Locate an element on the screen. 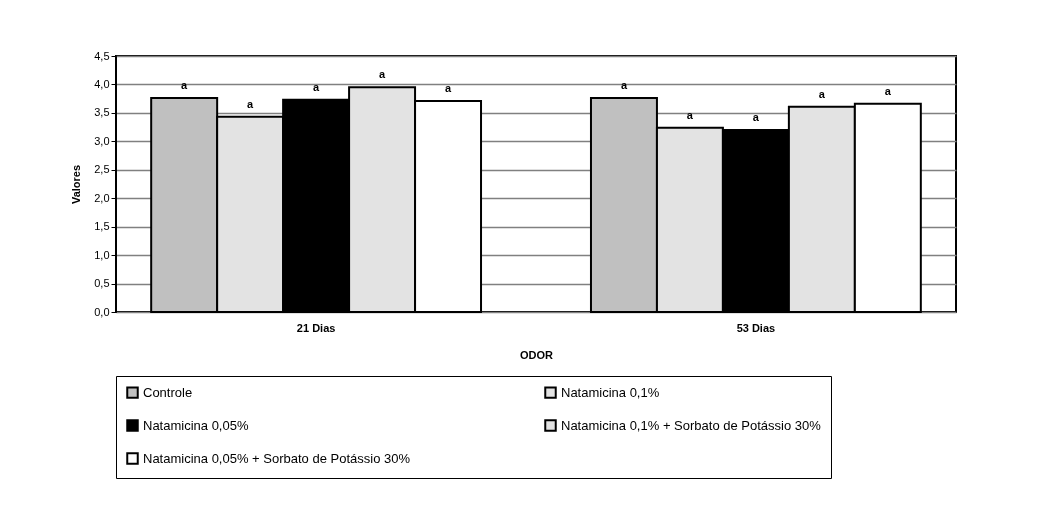 This screenshot has height=524, width=1041. legend-label: Natamicina 0,1% + Sorbato de Potássio 30% is located at coordinates (691, 425).